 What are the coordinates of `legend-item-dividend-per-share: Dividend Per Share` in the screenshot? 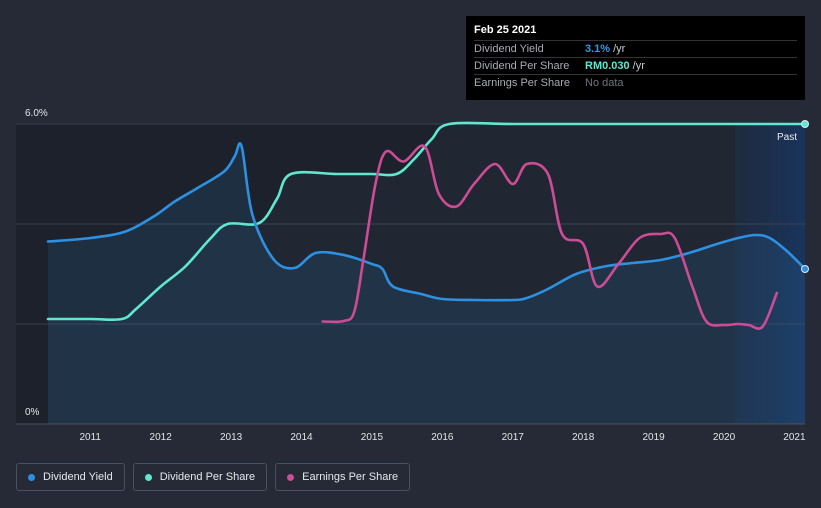 It's located at (200, 477).